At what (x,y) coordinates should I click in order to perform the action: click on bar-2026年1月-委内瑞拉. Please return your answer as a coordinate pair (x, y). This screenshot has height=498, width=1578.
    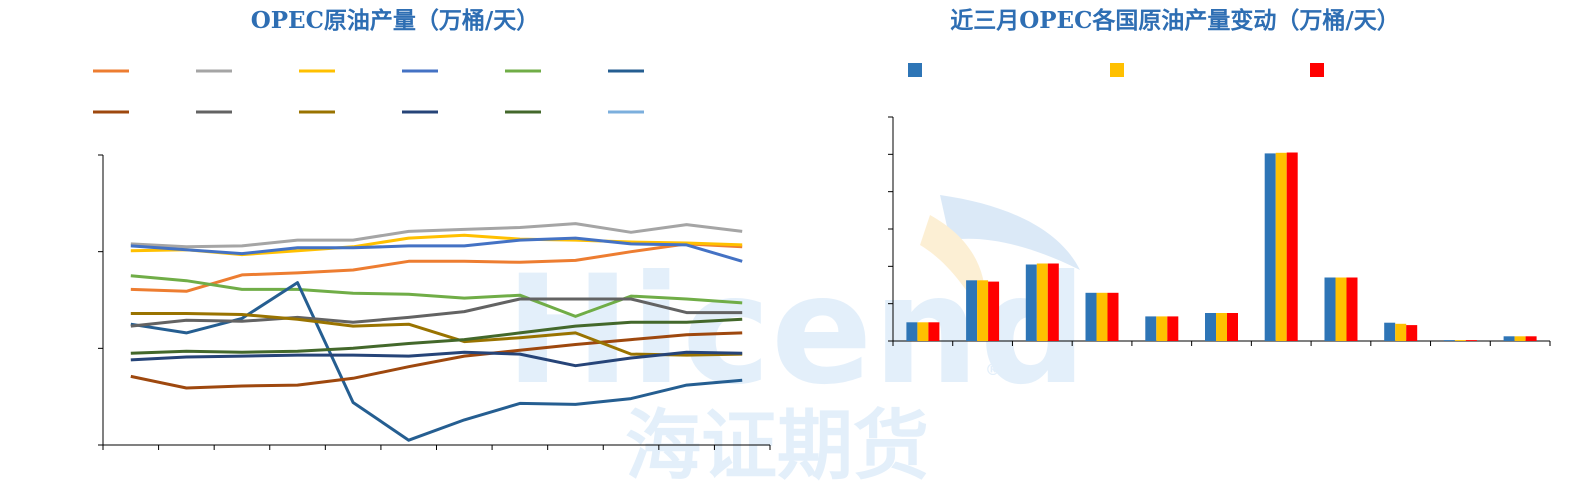
    Looking at the image, I should click on (1412, 333).